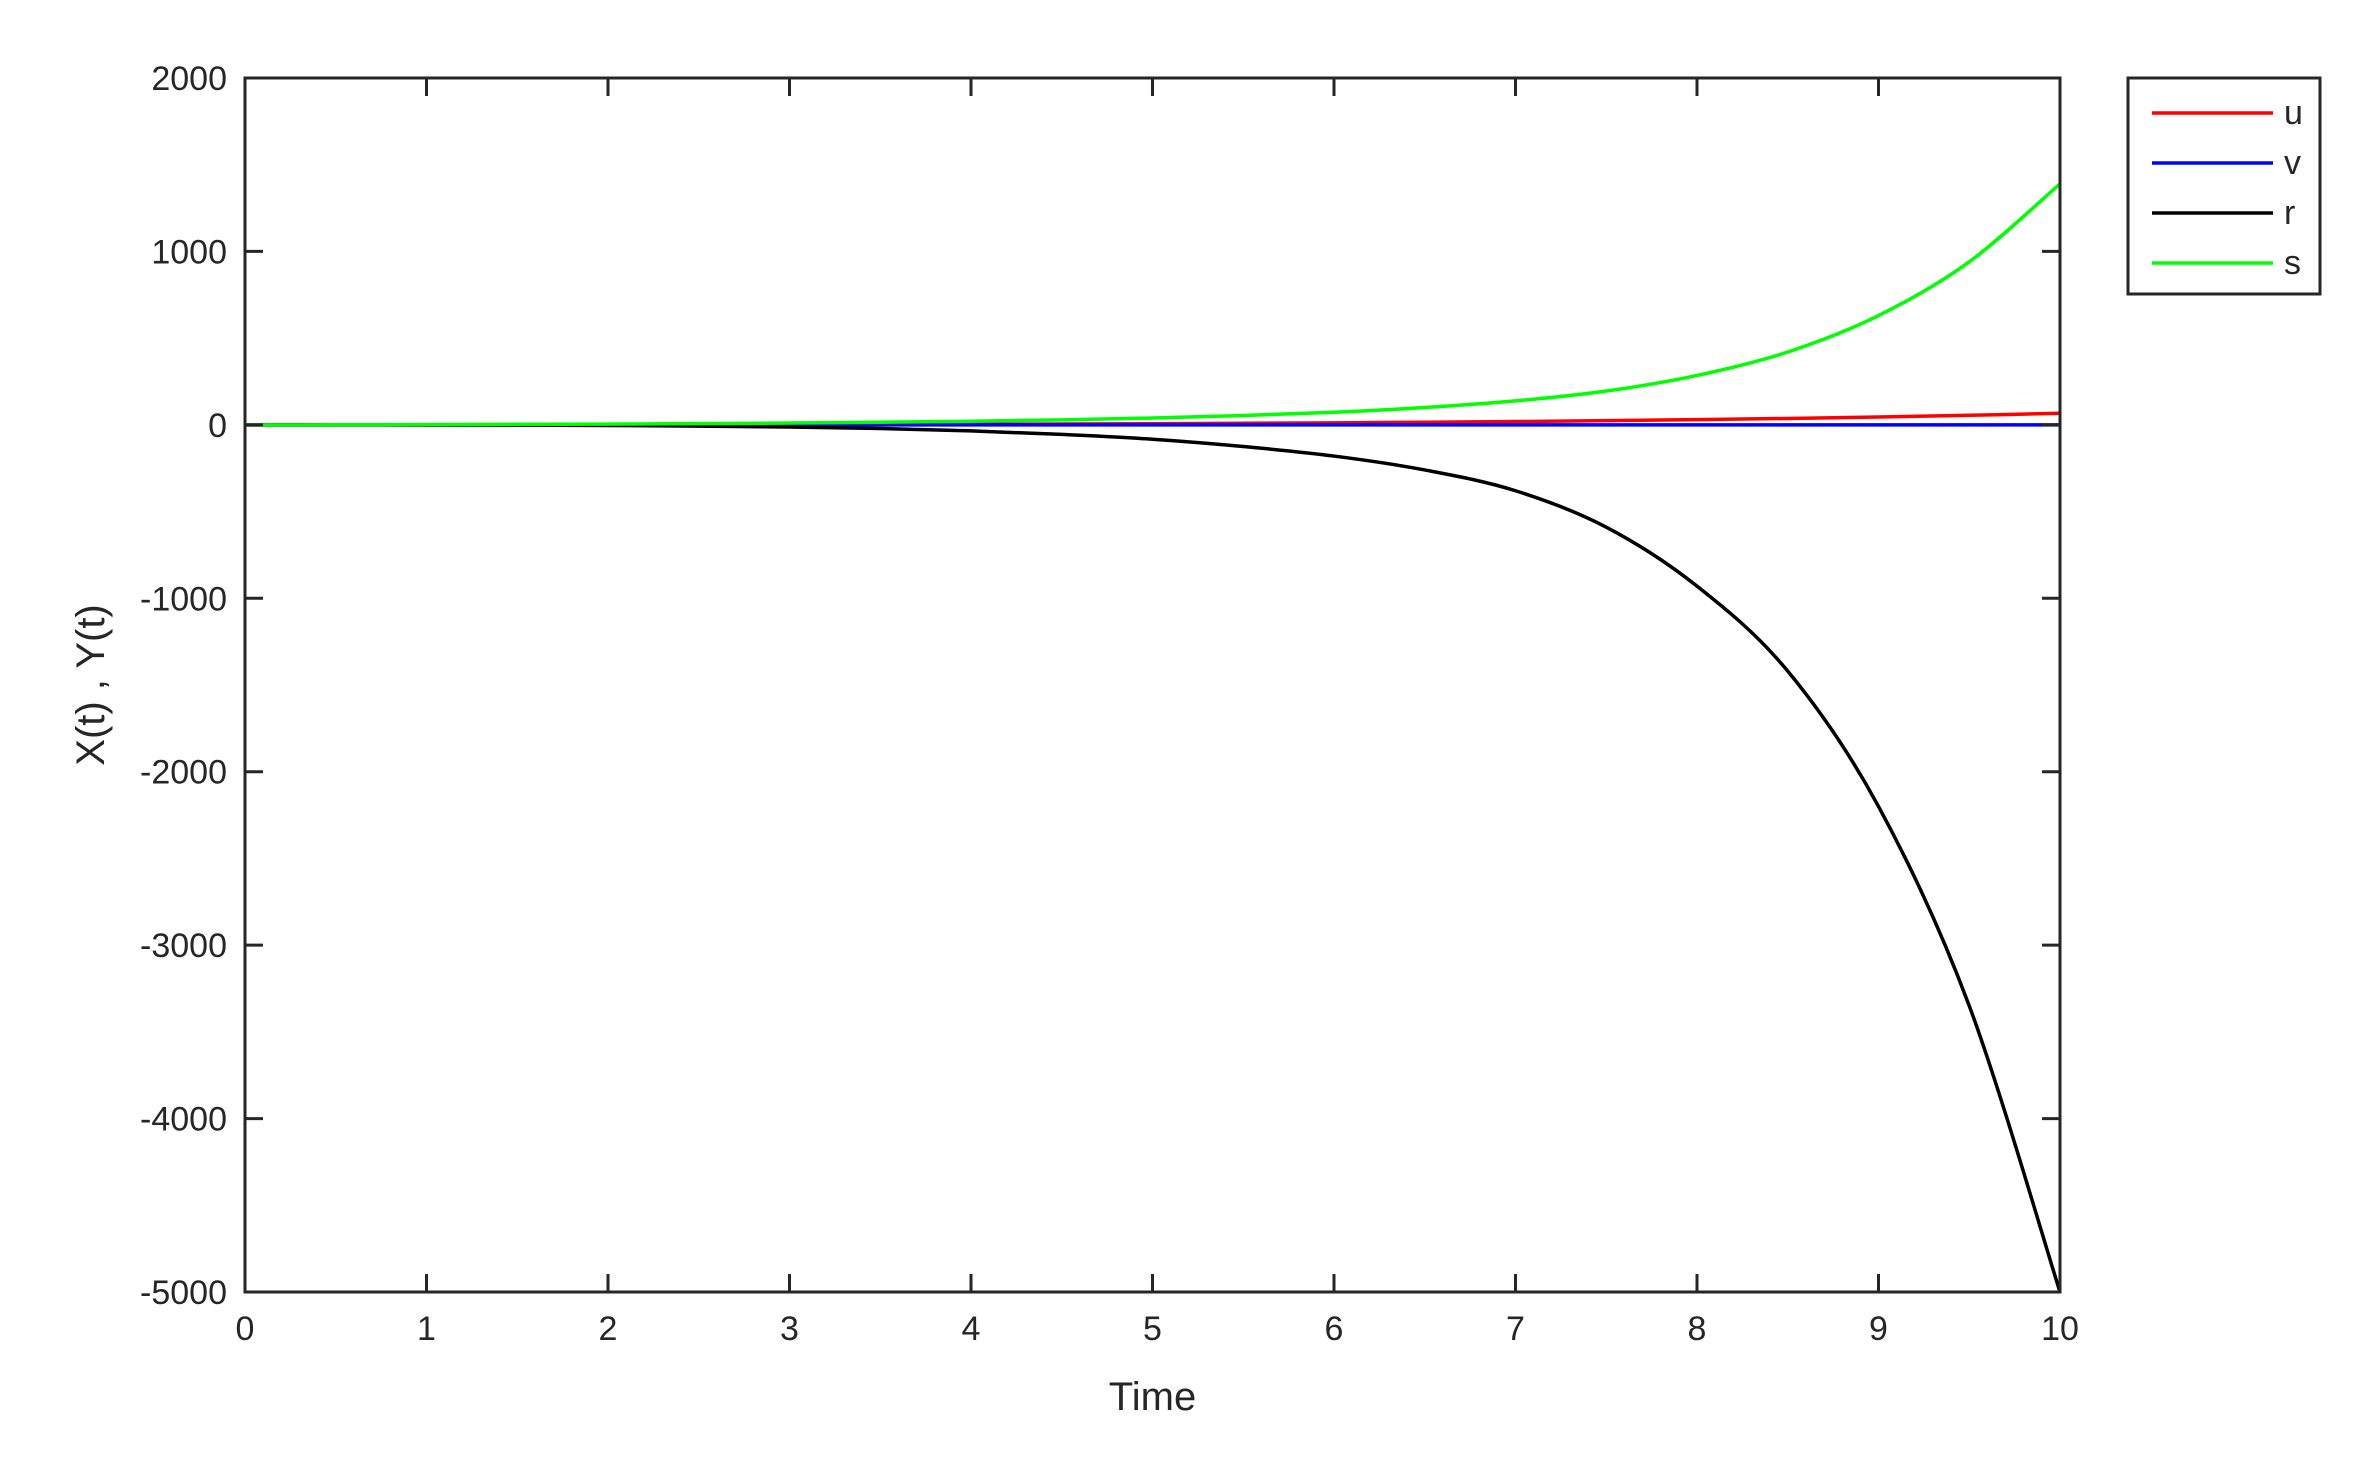 Image resolution: width=2370 pixels, height=1460 pixels. Describe the element at coordinates (183, 946) in the screenshot. I see `y-tick-label: -3000` at that location.